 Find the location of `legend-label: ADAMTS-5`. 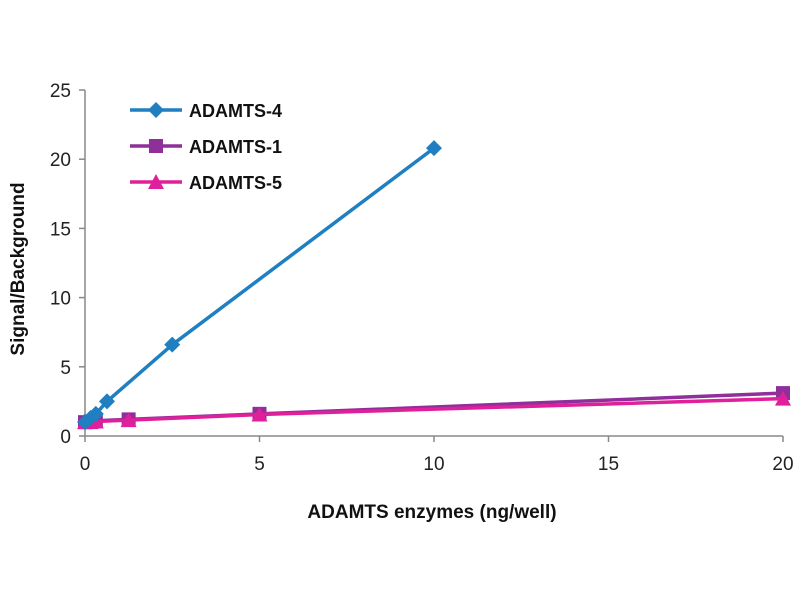

legend-label: ADAMTS-5 is located at coordinates (235, 183).